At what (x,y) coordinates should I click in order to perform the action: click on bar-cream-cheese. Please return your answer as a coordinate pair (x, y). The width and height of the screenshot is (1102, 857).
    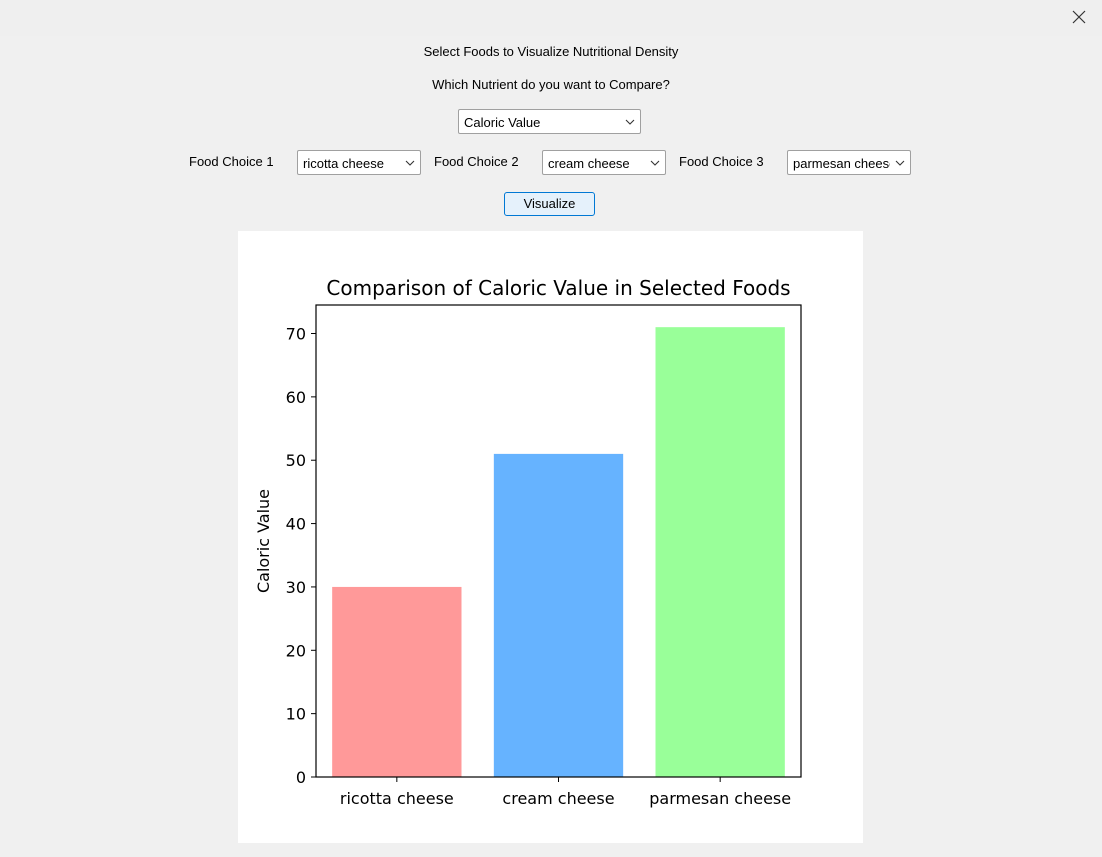
    Looking at the image, I should click on (558, 615).